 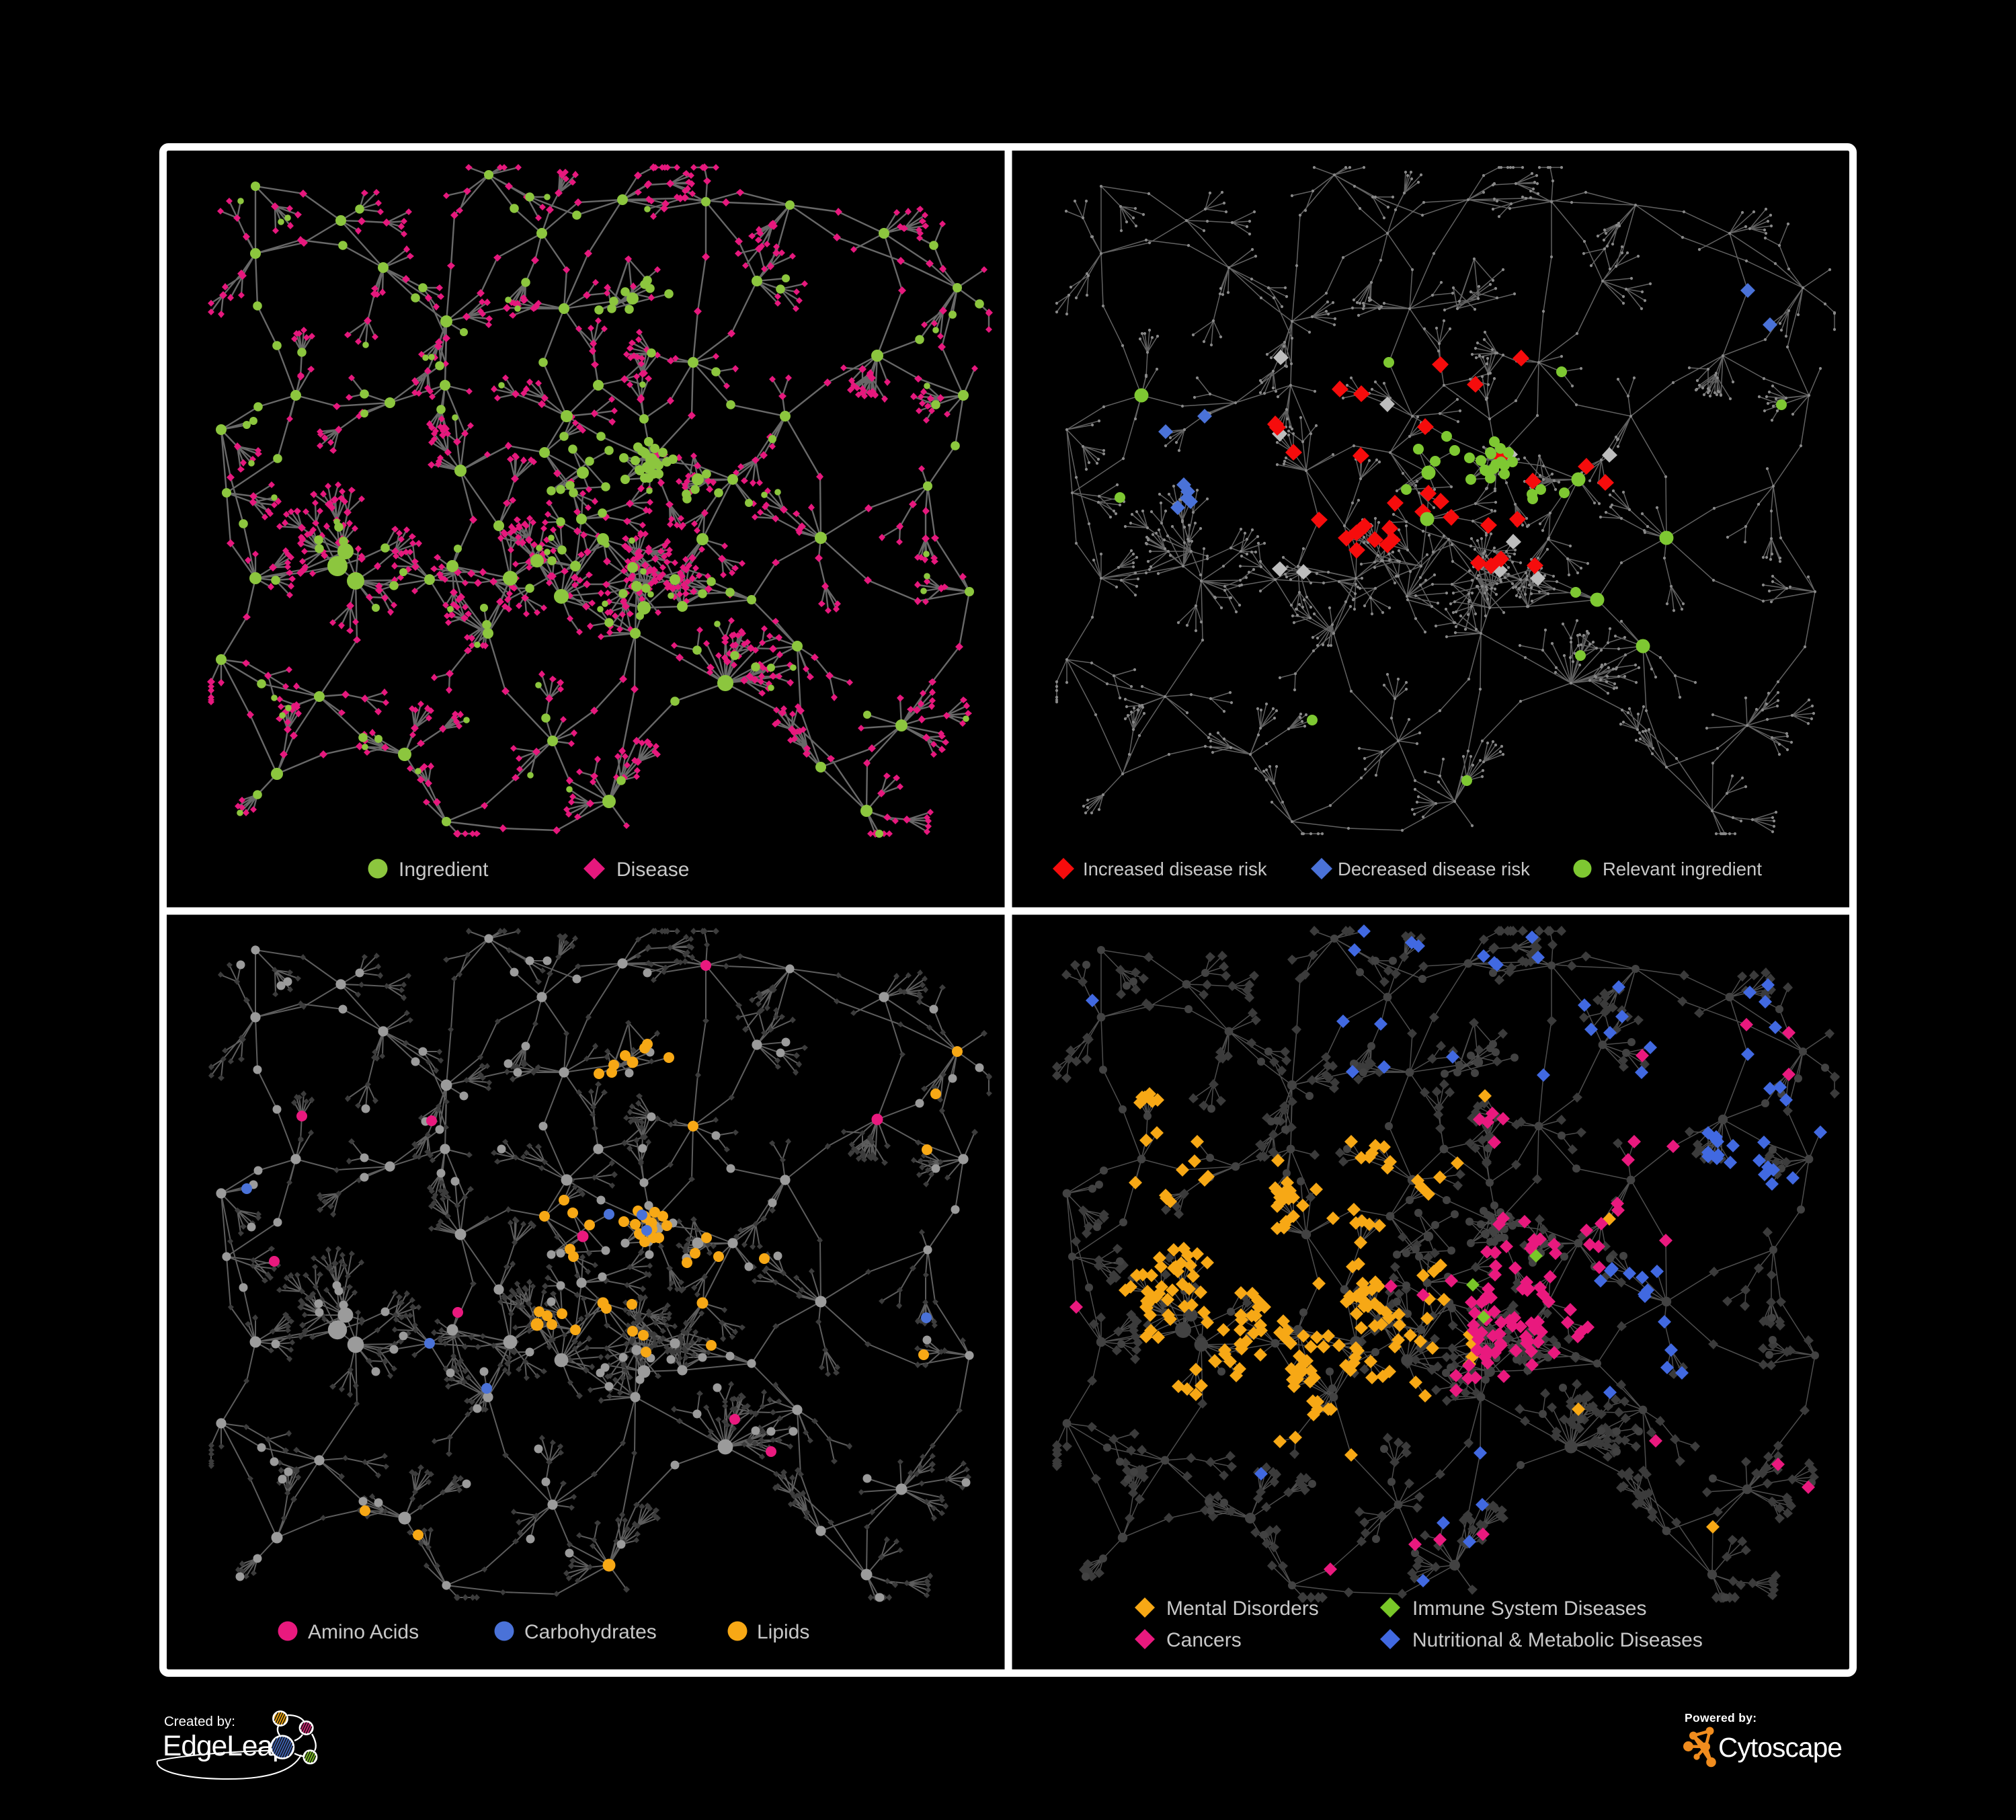 I want to click on svg-text: Created by:, so click(x=199, y=1721).